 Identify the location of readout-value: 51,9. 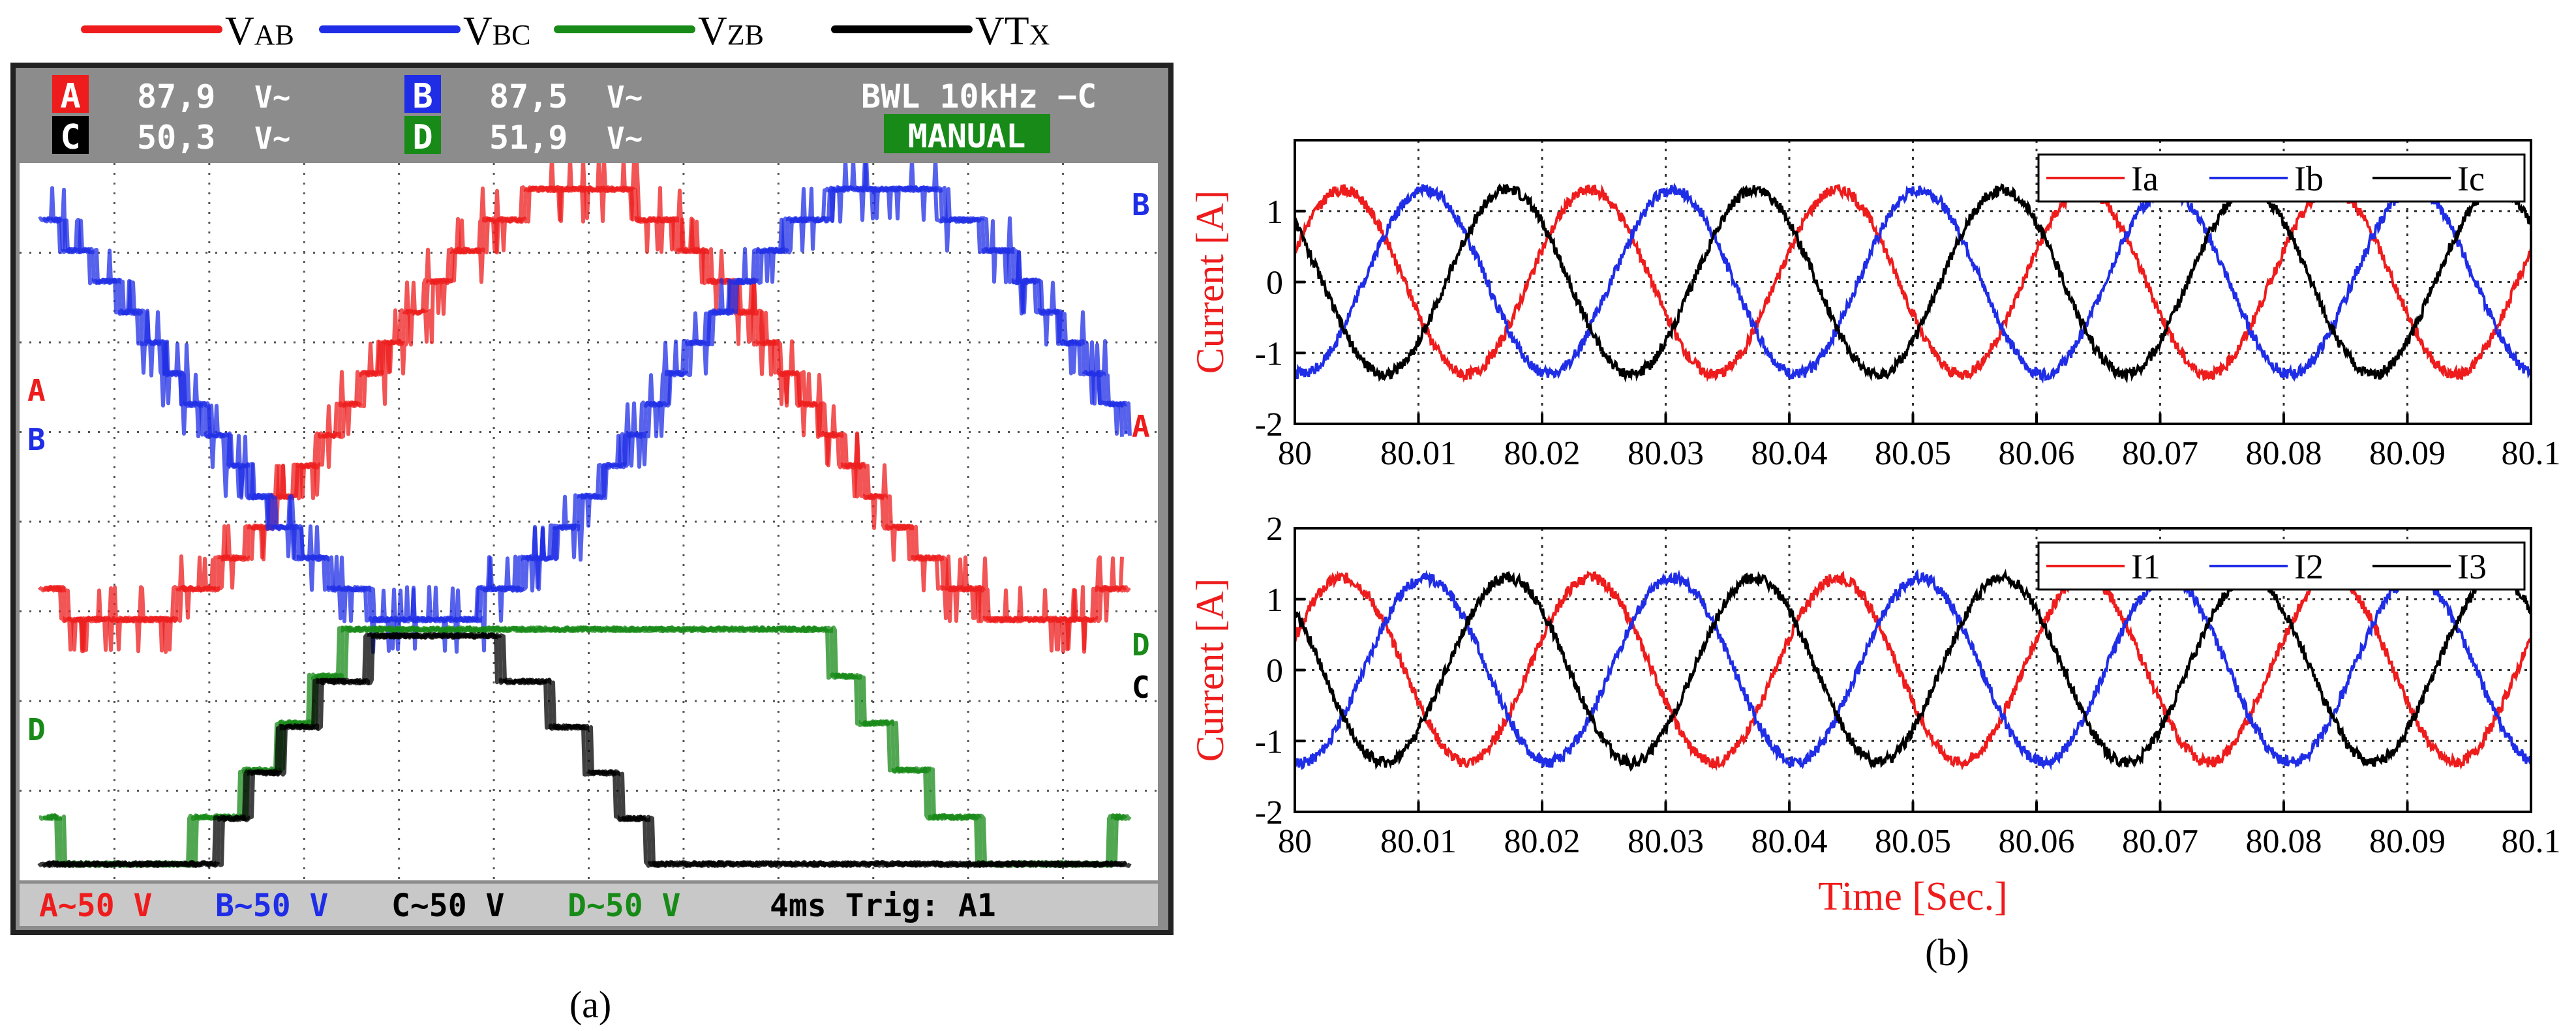
(529, 138).